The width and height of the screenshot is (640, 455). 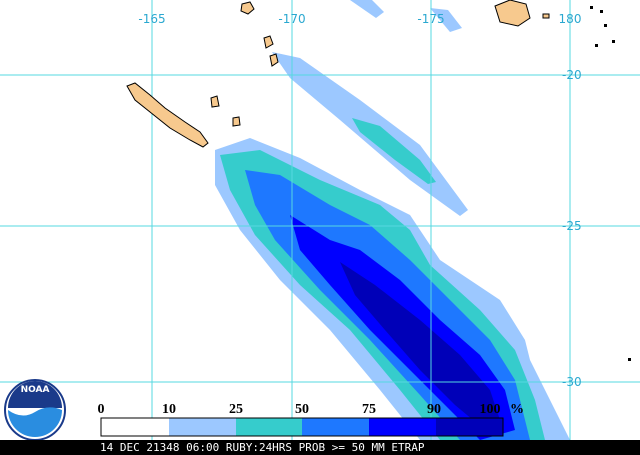 What do you see at coordinates (291, 19) in the screenshot?
I see `longitude-label: -170` at bounding box center [291, 19].